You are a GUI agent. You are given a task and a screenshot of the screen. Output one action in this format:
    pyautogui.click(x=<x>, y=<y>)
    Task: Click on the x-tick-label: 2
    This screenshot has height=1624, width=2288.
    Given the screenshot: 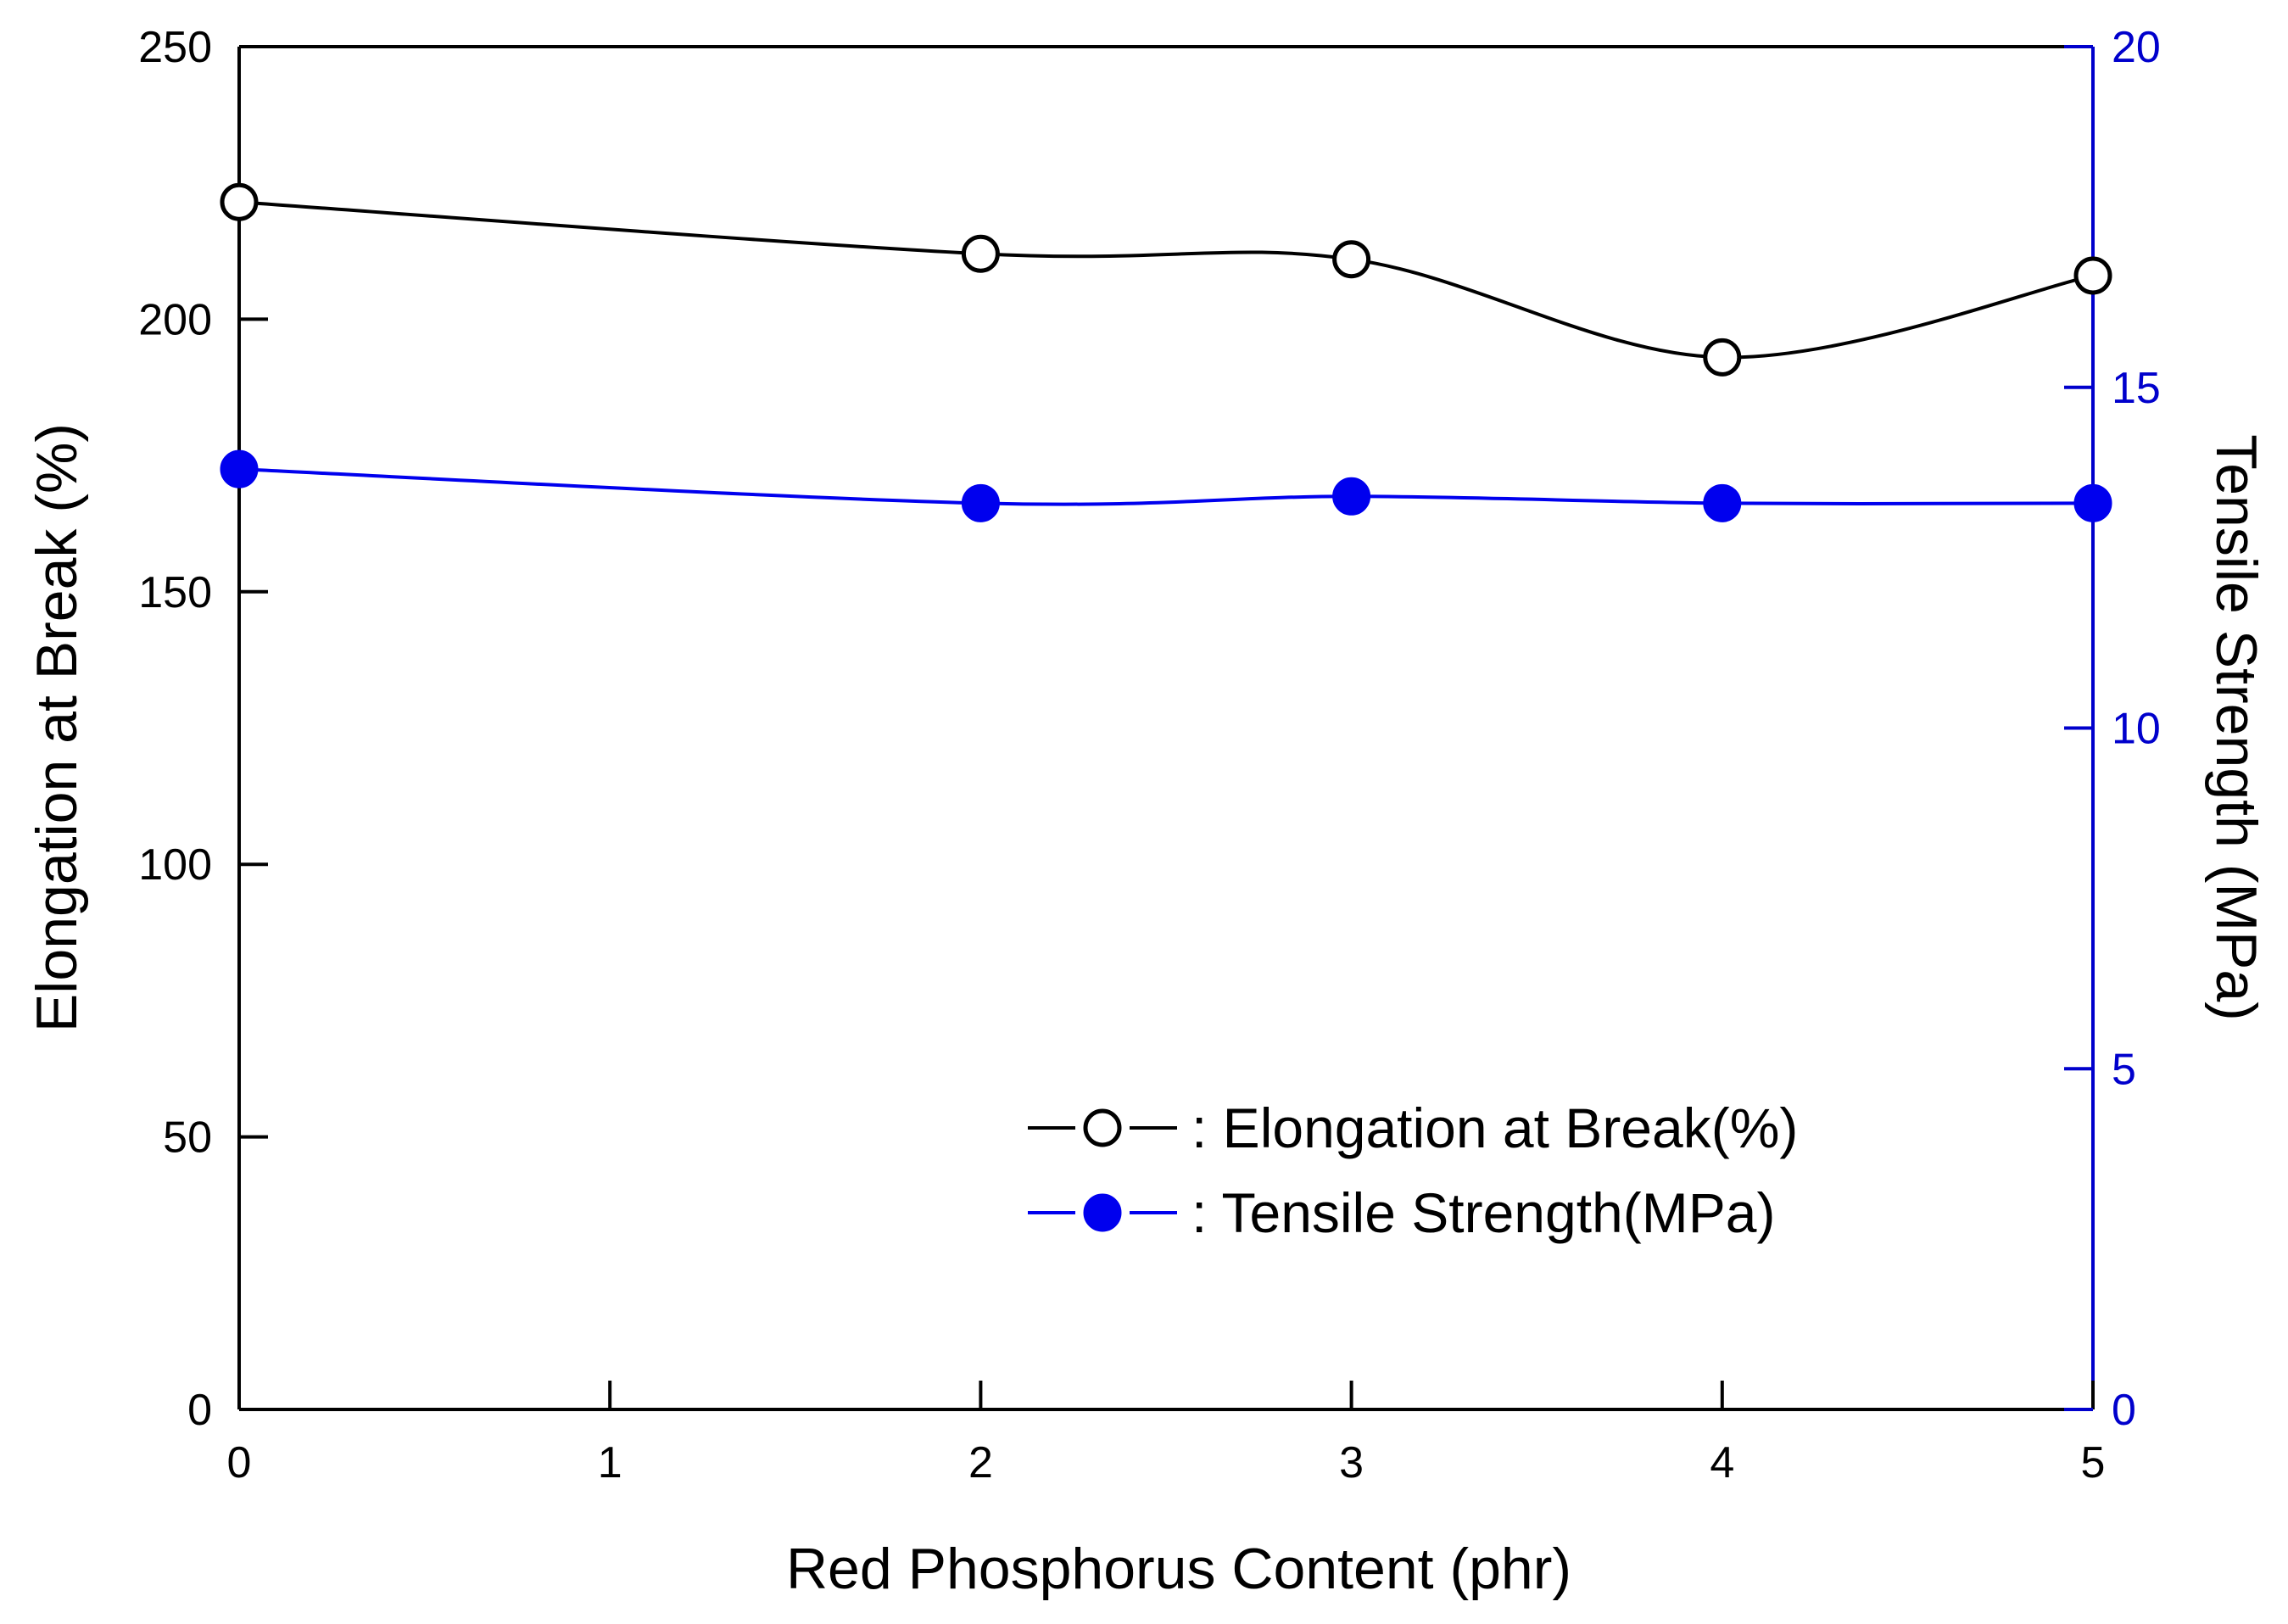 What is the action you would take?
    pyautogui.click(x=980, y=1462)
    